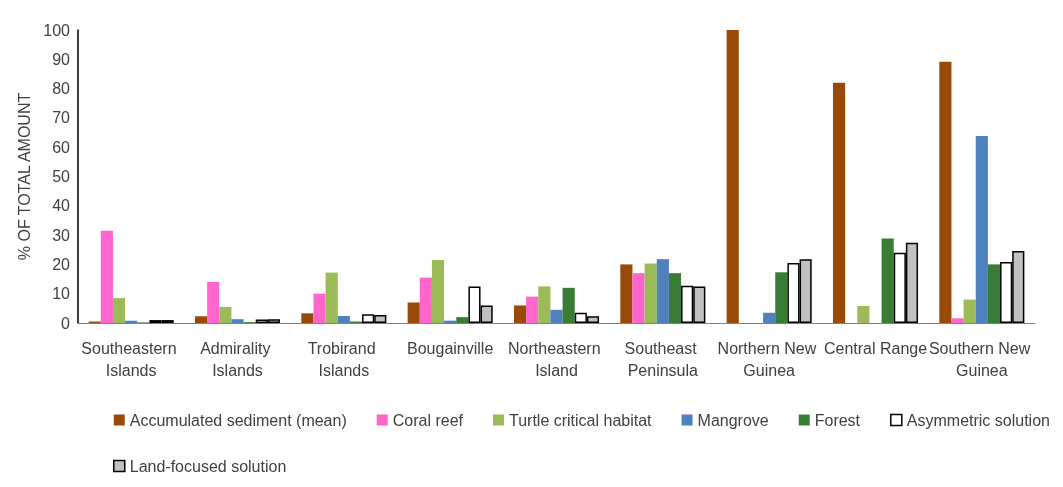 The width and height of the screenshot is (1063, 487). I want to click on y-tick-label: 60, so click(61, 147).